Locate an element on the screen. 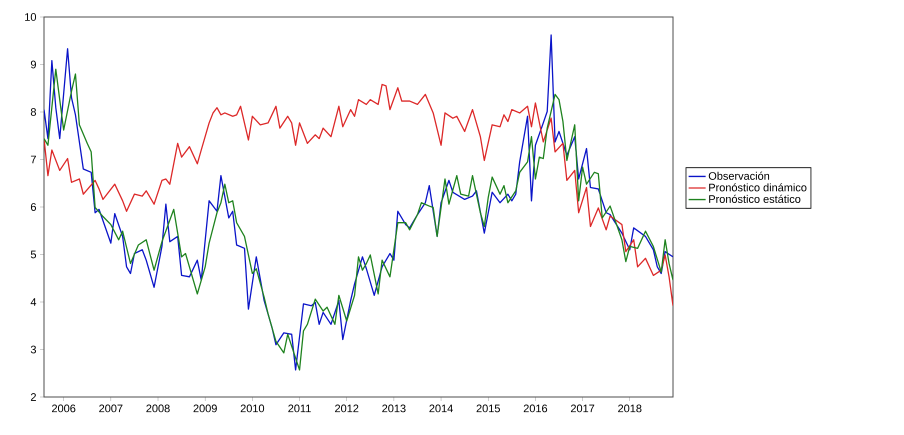  x-tick-label: 2008 is located at coordinates (158, 408).